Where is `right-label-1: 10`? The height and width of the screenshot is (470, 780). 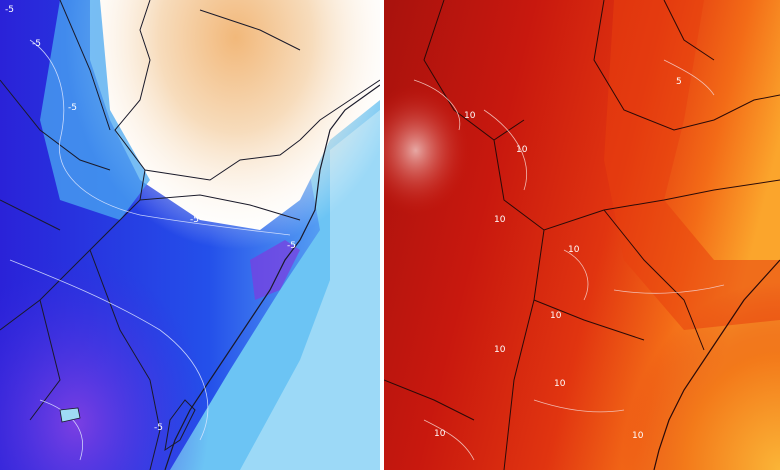
right-label-1: 10 is located at coordinates (470, 116).